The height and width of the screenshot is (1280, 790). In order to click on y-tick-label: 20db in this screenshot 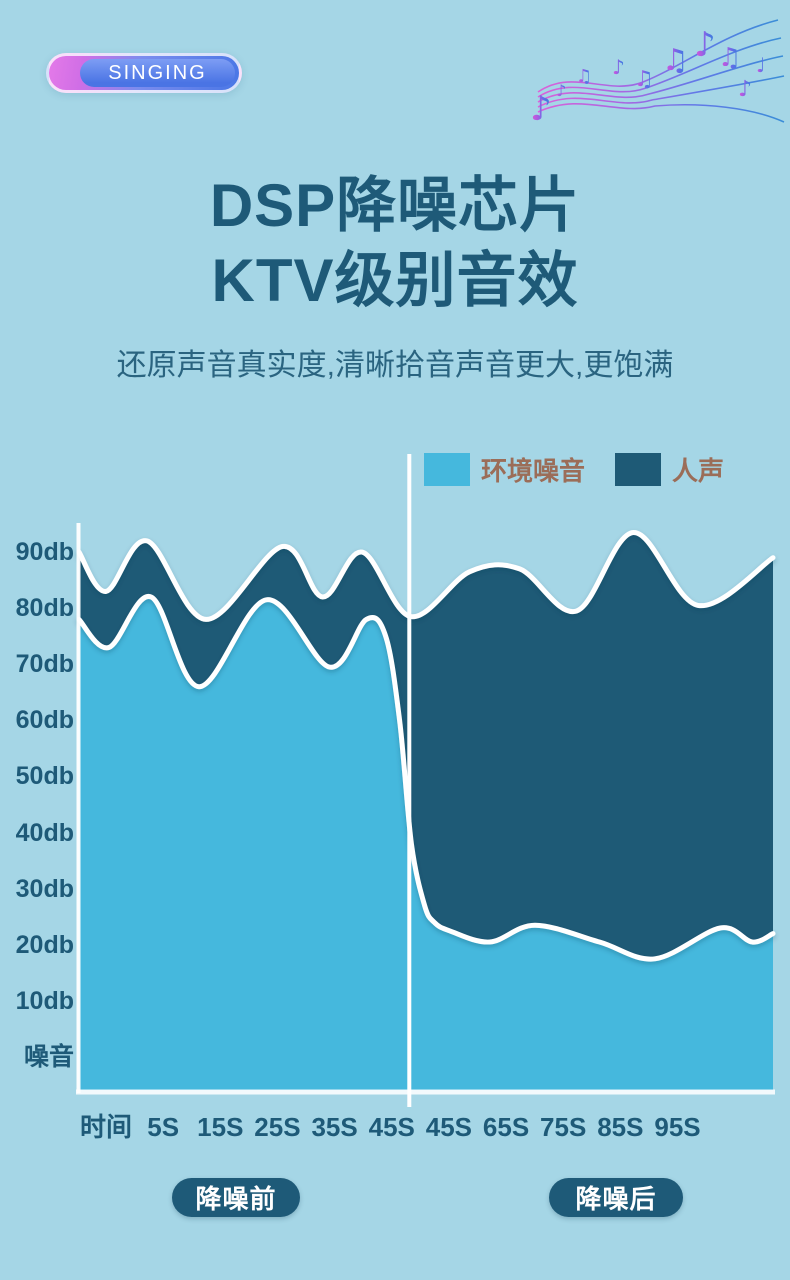, I will do `click(44, 944)`.